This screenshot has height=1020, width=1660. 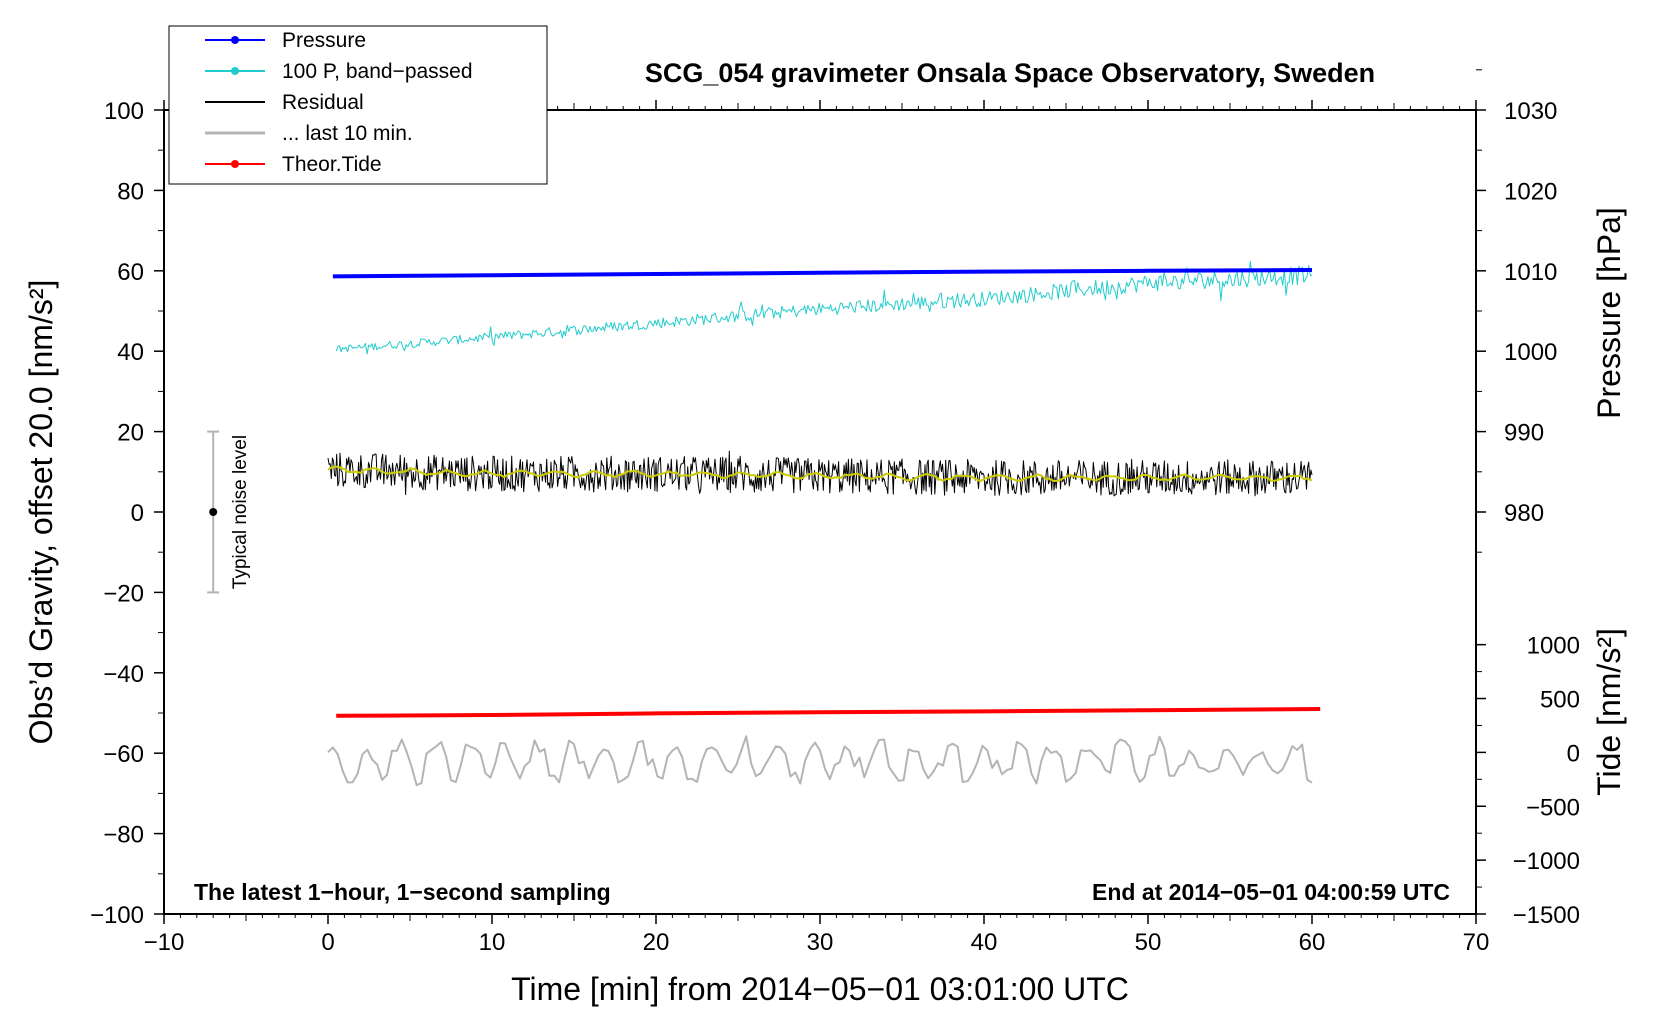 I want to click on tide-tick-label: 500, so click(x=1560, y=700).